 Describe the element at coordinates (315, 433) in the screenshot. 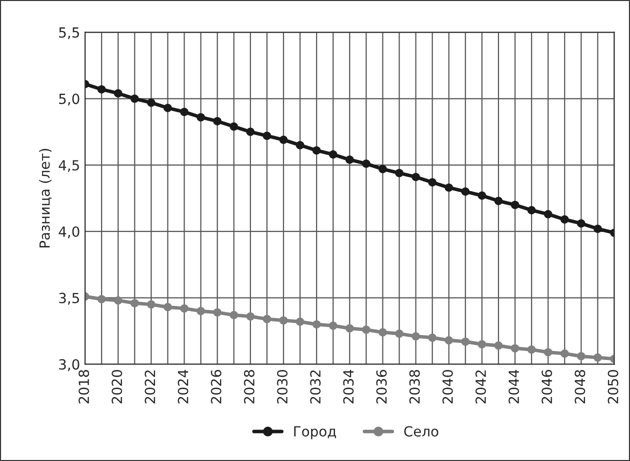

I see `legend-label: Город` at that location.